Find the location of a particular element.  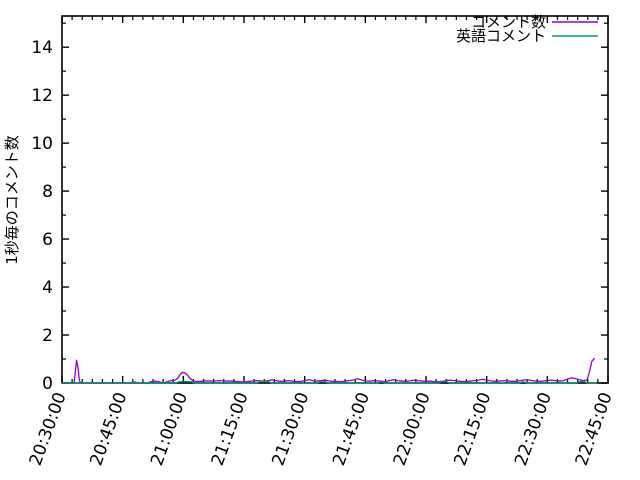

x-tick-label: 22:00:00 is located at coordinates (412, 429).